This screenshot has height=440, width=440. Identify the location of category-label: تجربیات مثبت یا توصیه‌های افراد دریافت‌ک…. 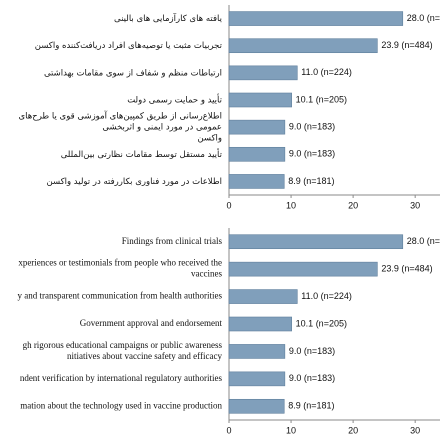
(129, 46).